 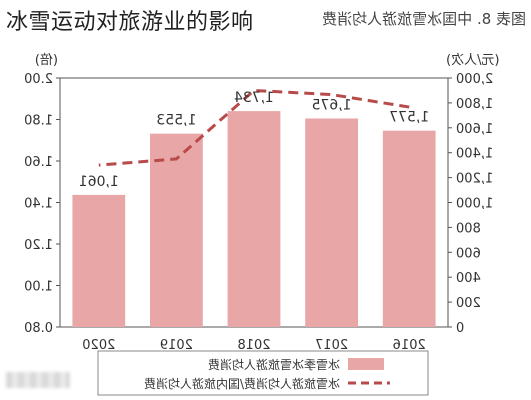 I want to click on right-tick-label: 600, so click(x=468, y=253).